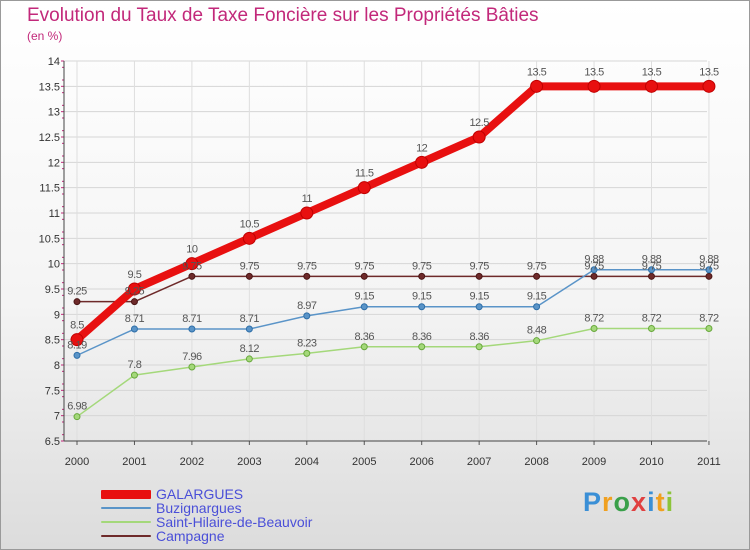 This screenshot has width=750, height=550. Describe the element at coordinates (49, 138) in the screenshot. I see `y-tick-label: 12.5` at that location.